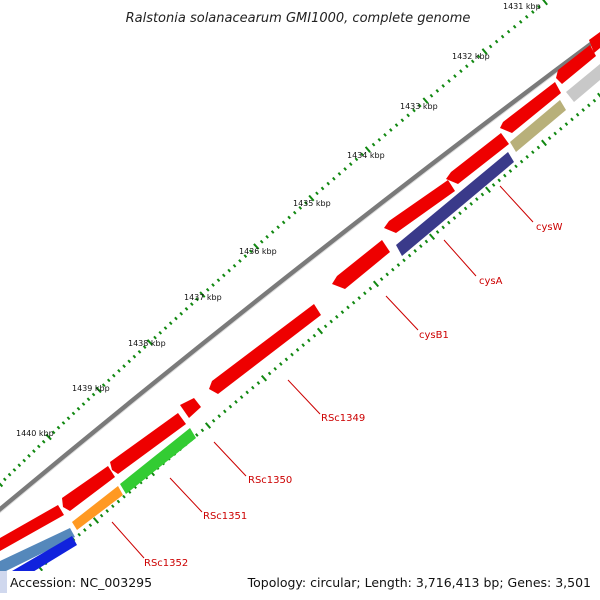 This screenshot has width=600, height=600. I want to click on footer-swatch, so click(3, 582).